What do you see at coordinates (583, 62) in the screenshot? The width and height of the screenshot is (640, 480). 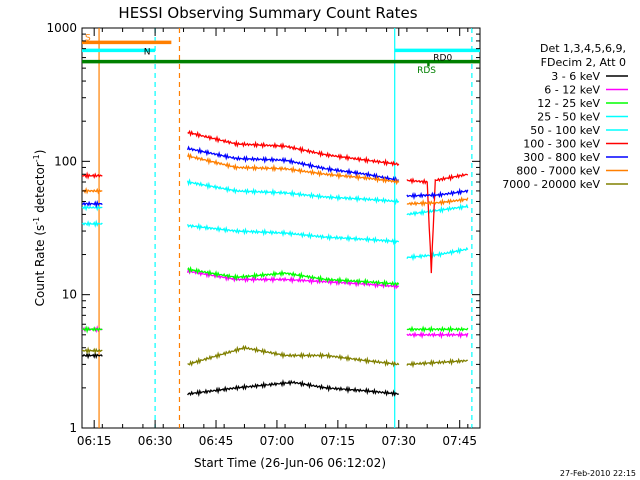 I see `legend-header-1: FDecim 2, Att 0` at bounding box center [583, 62].